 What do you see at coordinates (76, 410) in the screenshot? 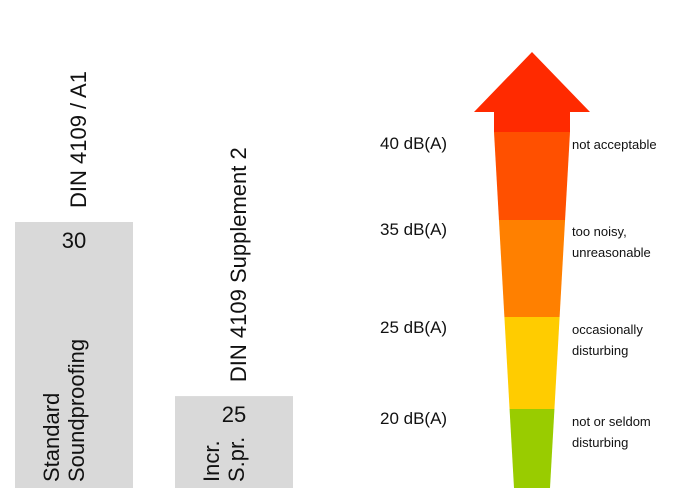
I see `bar-label-soundproofing: Soundproofing` at bounding box center [76, 410].